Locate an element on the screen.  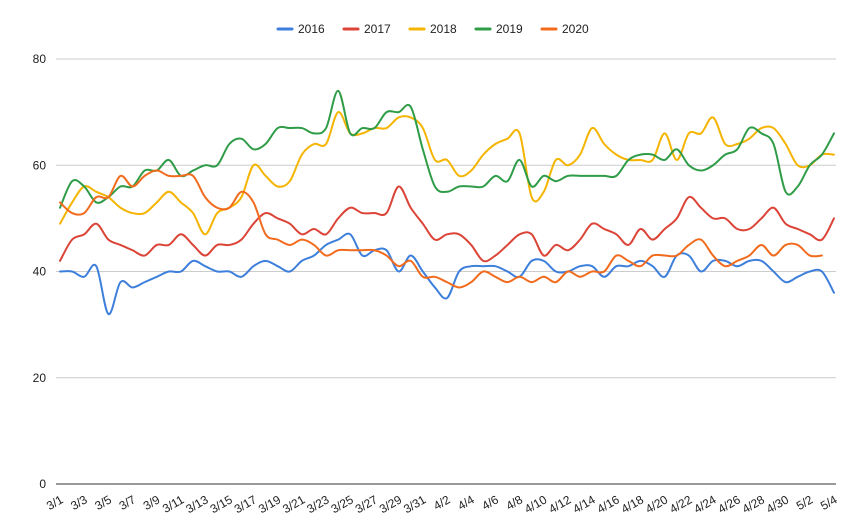
x-tick-label: 4/2 is located at coordinates (442, 502).